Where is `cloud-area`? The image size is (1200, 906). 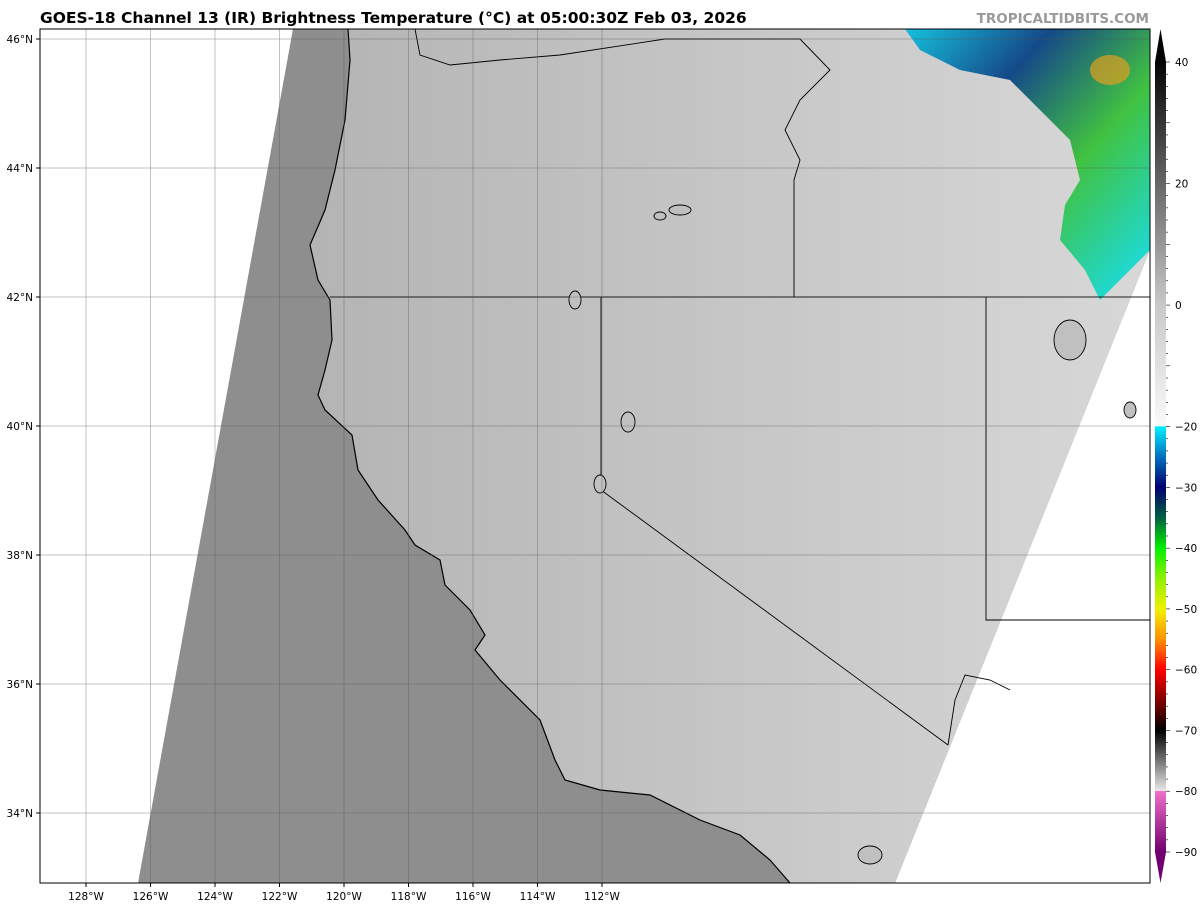 cloud-area is located at coordinates (1027, 164).